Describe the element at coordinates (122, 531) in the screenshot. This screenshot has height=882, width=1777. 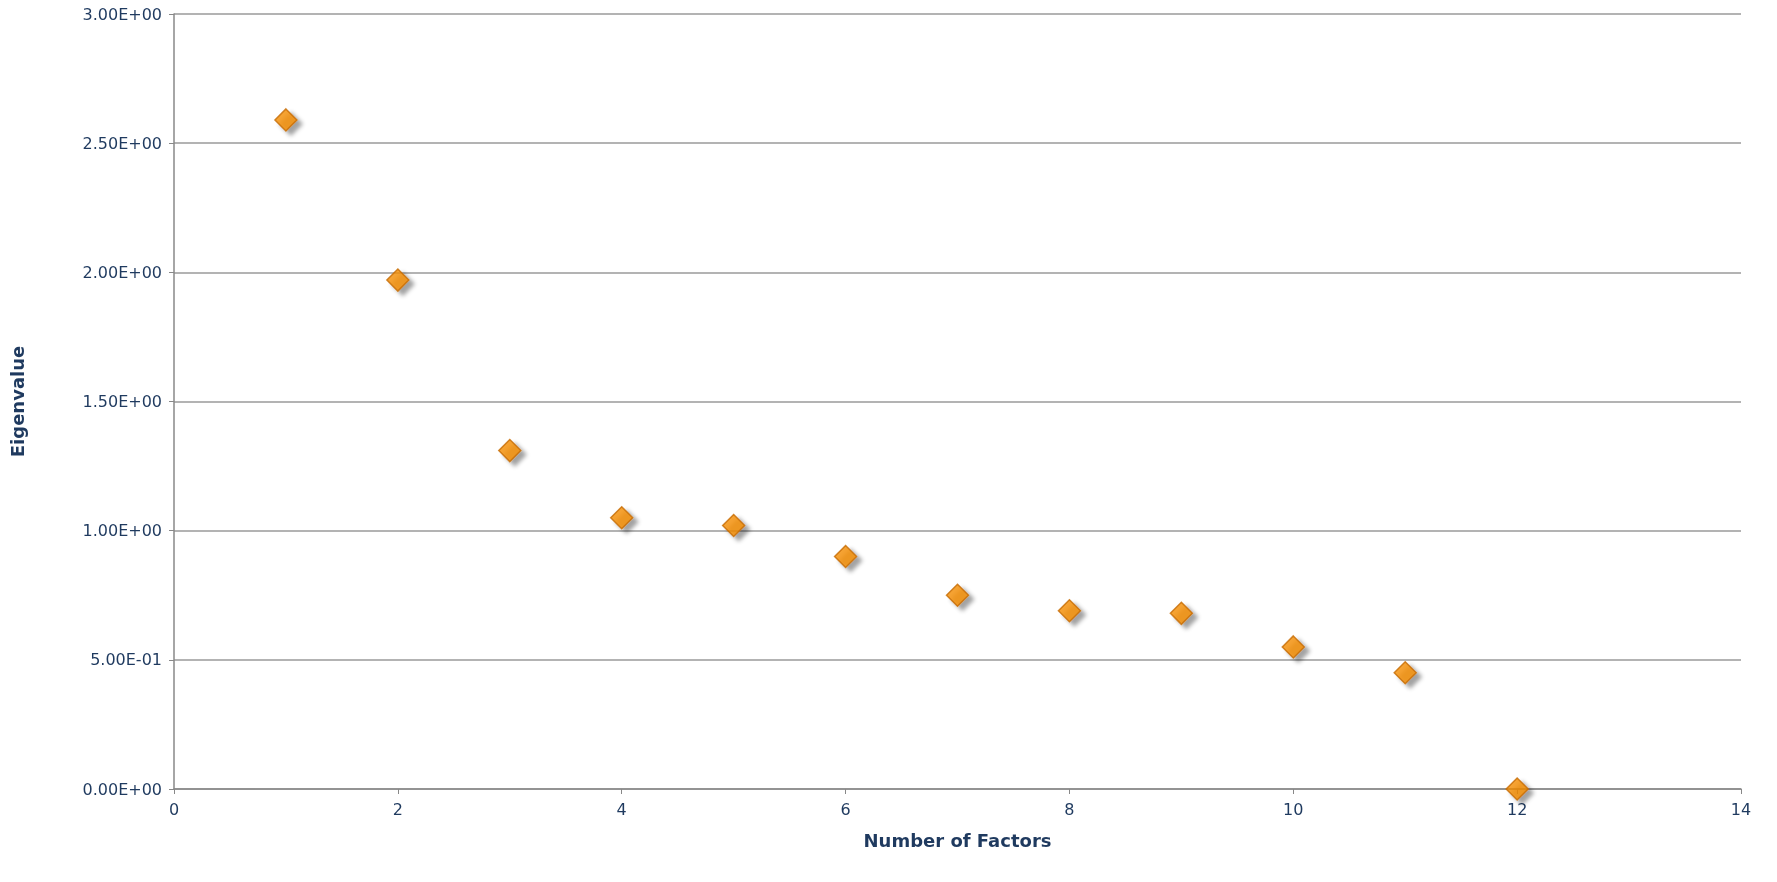
I see `y-tick-label: 1.00E+00` at that location.